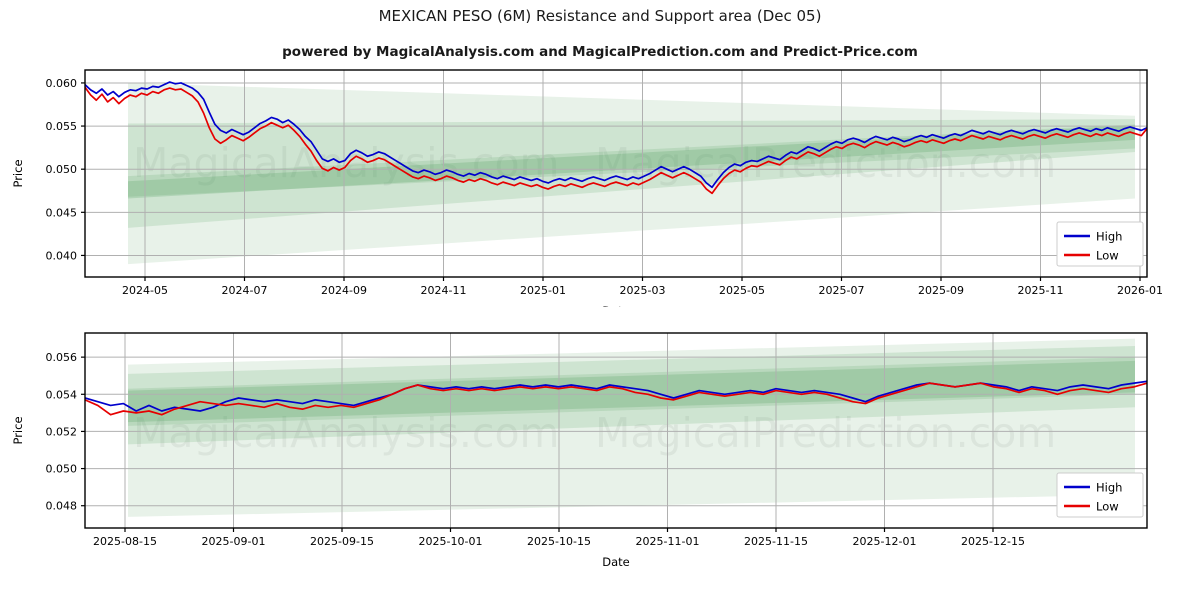  I want to click on x-tick-label: 2026-01, so click(1140, 290).